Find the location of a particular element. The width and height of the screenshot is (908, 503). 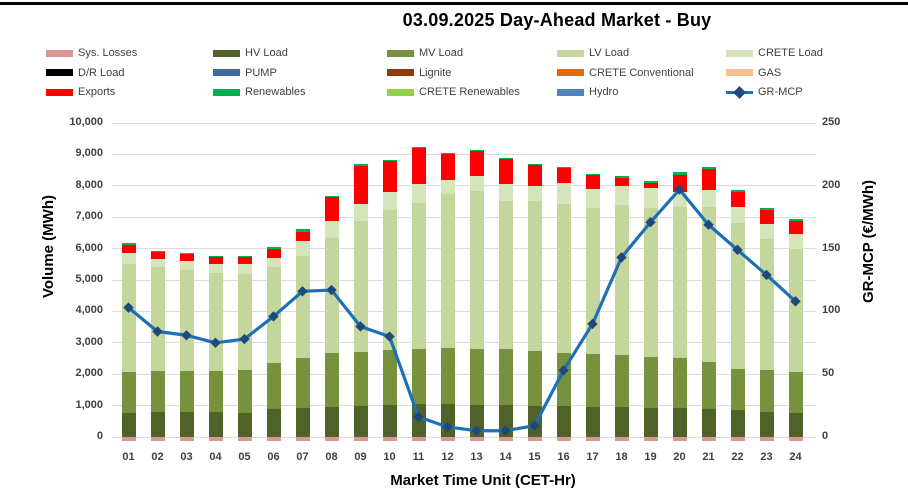

y-left-tick-2000: 2,000 is located at coordinates (89, 373).